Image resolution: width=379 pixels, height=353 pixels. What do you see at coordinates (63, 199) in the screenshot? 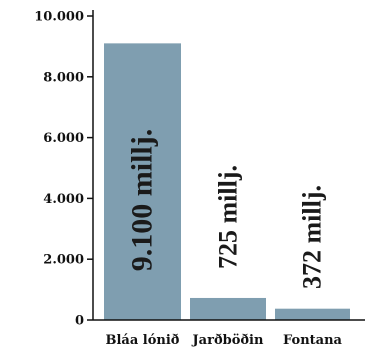
I see `y-tick-label: 4.000` at bounding box center [63, 199].